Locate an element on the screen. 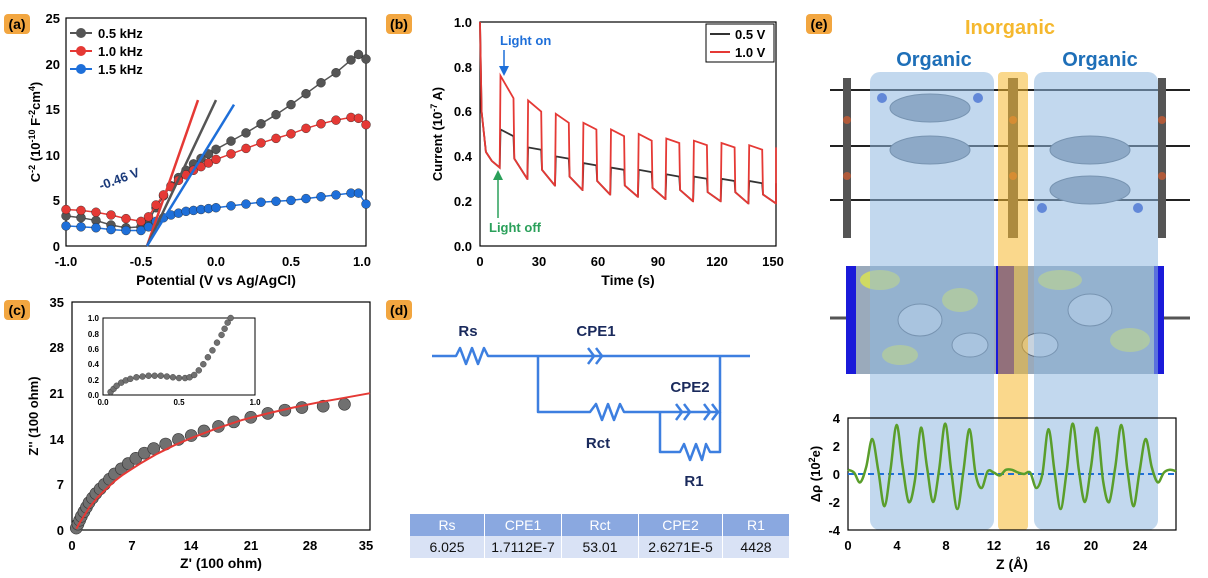 This screenshot has height=578, width=1208. inset-ytick: 0.6 is located at coordinates (94, 349).